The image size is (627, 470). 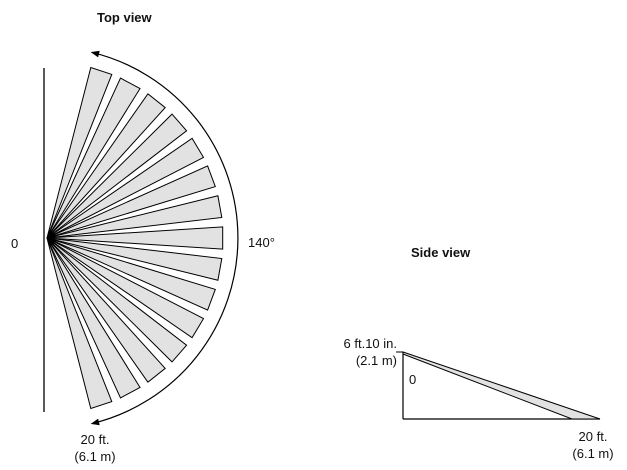 What do you see at coordinates (95, 439) in the screenshot?
I see `top-view-range-label-ft: 20 ft.` at bounding box center [95, 439].